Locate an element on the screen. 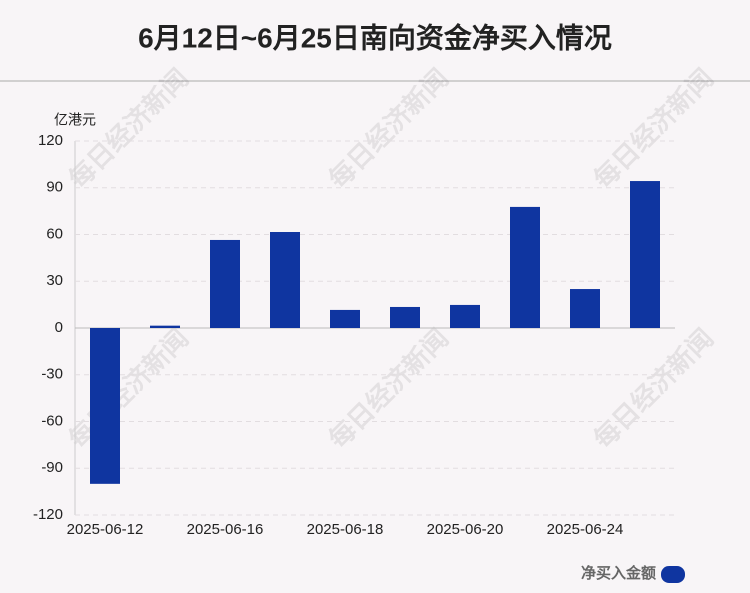  y-tick-label: 120 is located at coordinates (50, 140).